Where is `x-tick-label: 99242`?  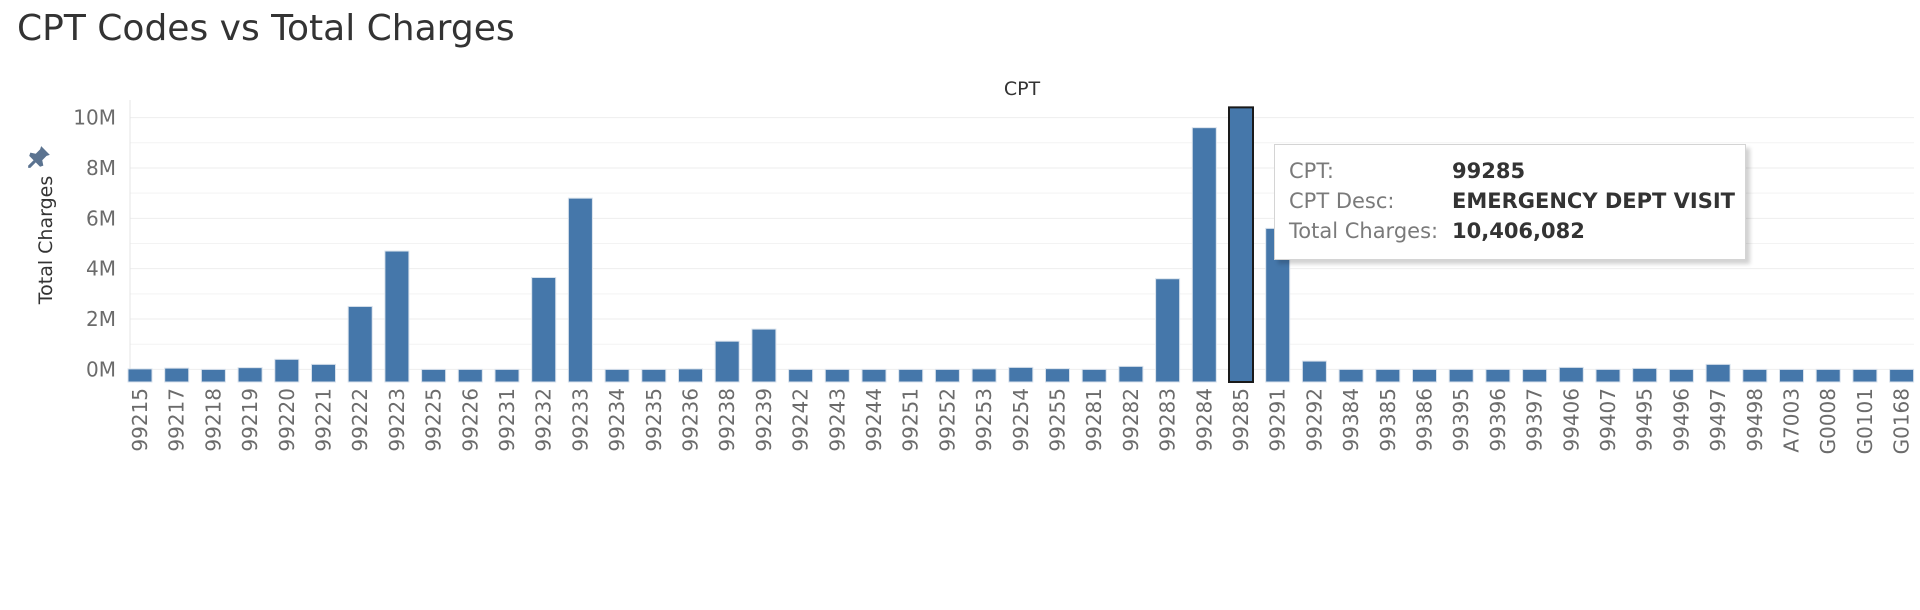 x-tick-label: 99242 is located at coordinates (801, 420).